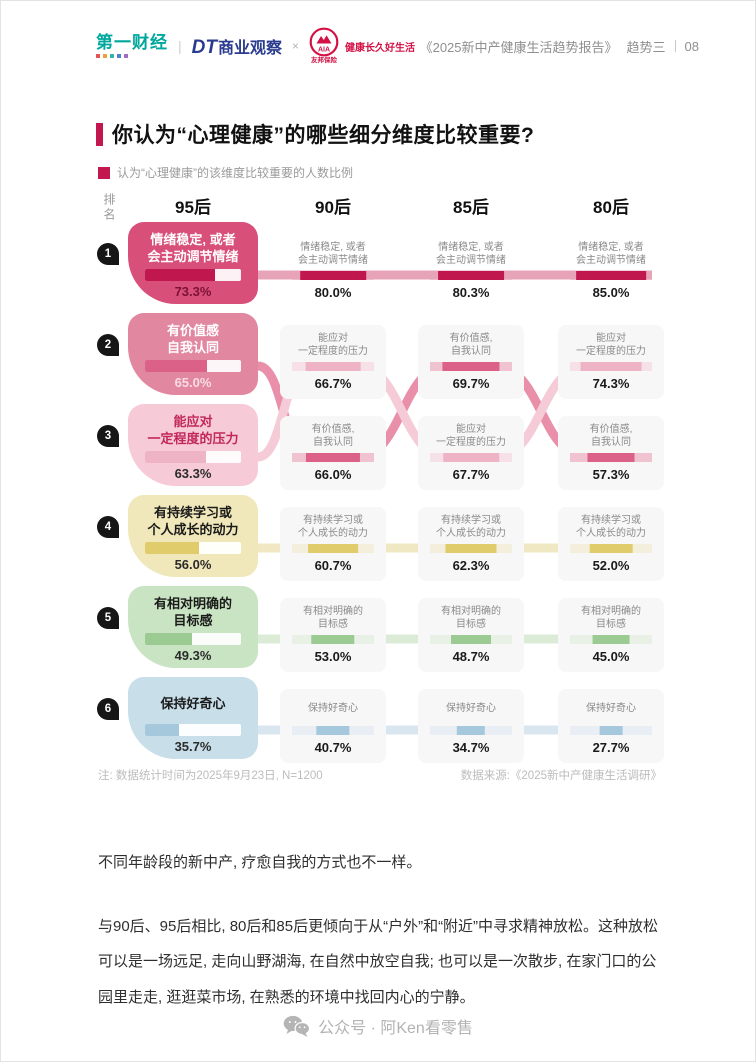 This screenshot has width=756, height=1062. I want to click on value-label: 66.7%, so click(333, 383).